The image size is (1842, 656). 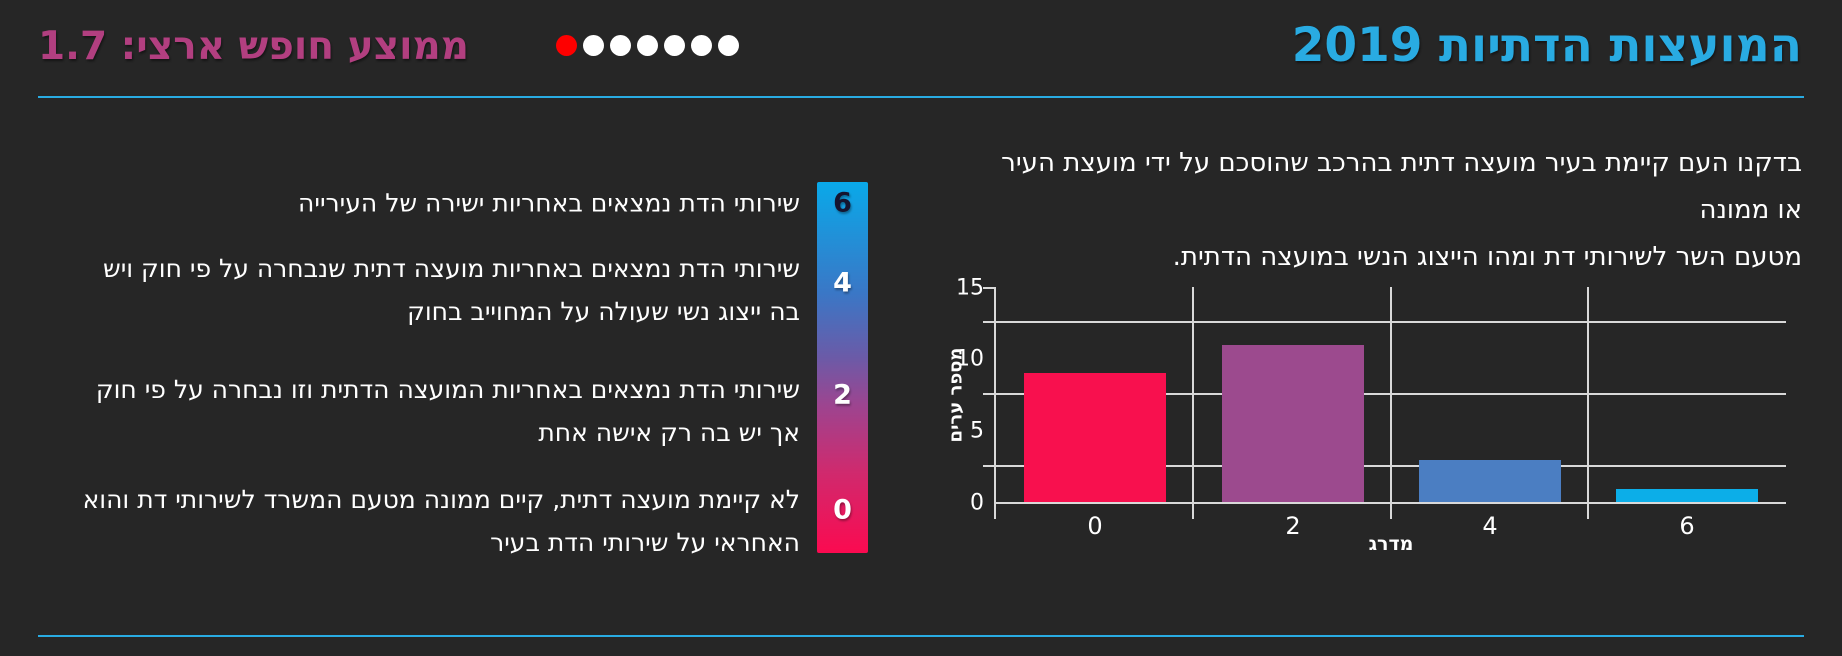 What do you see at coordinates (842, 367) in the screenshot?
I see `legend-gradient-bar: 6 4 2 0` at bounding box center [842, 367].